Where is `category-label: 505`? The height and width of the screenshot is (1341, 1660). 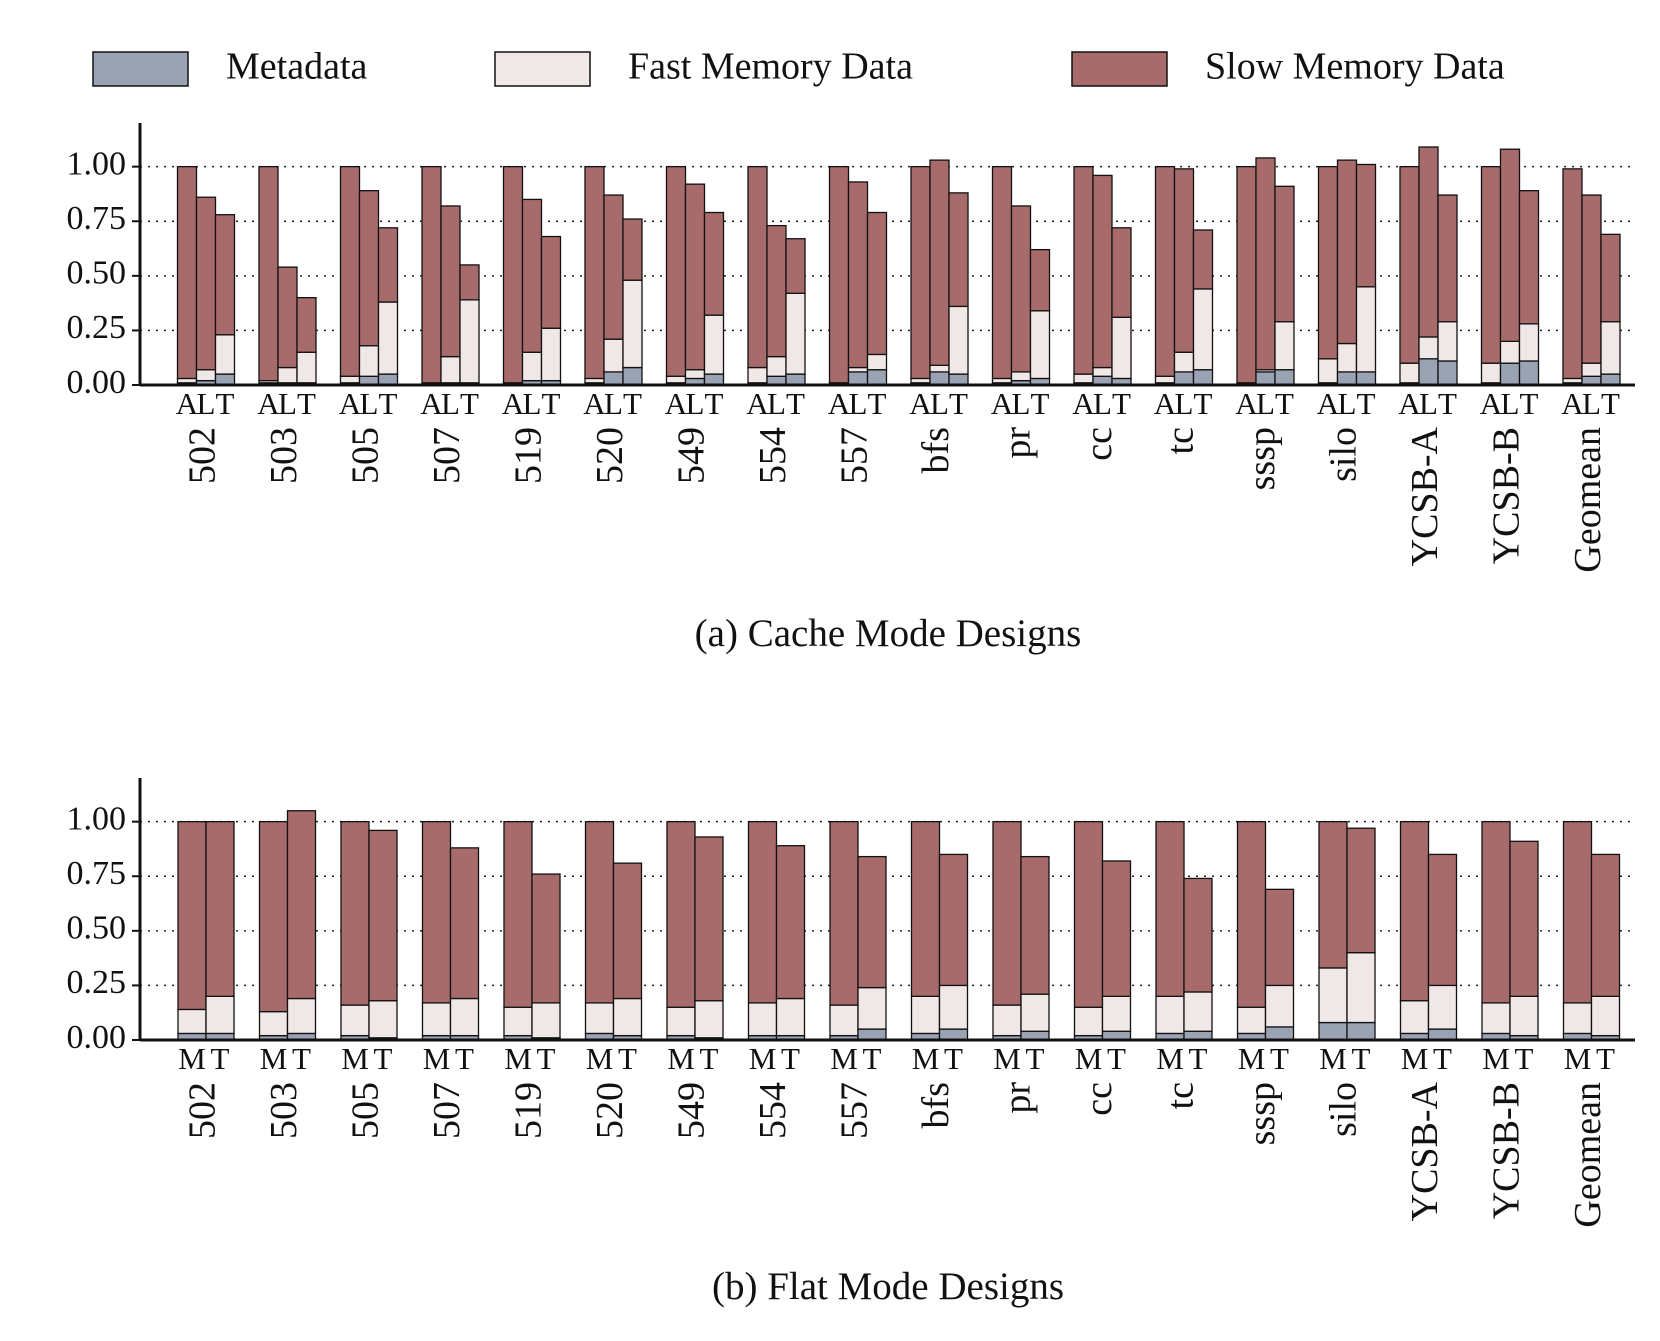 category-label: 505 is located at coordinates (366, 455).